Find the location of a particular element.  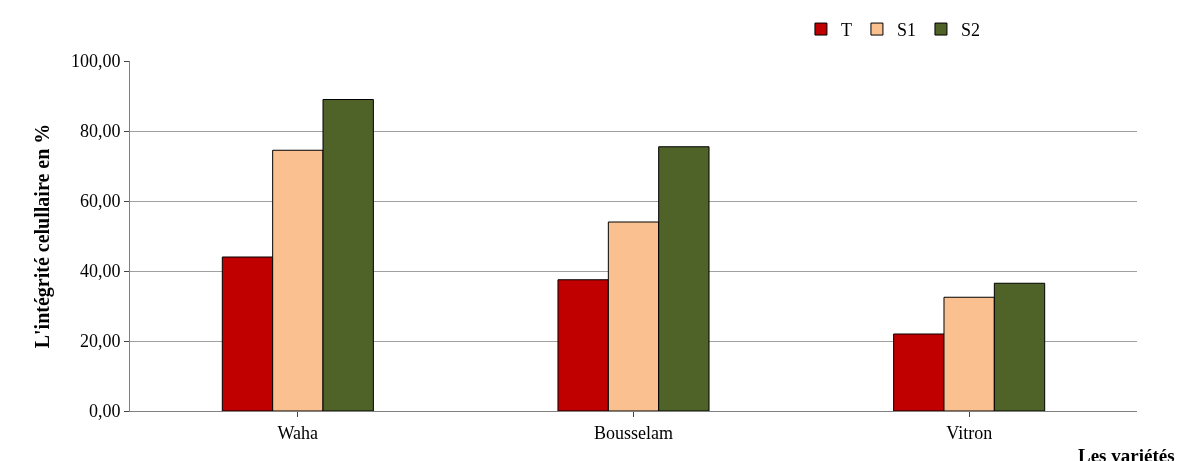

y-tick-label: 60,00 is located at coordinates (100, 201).